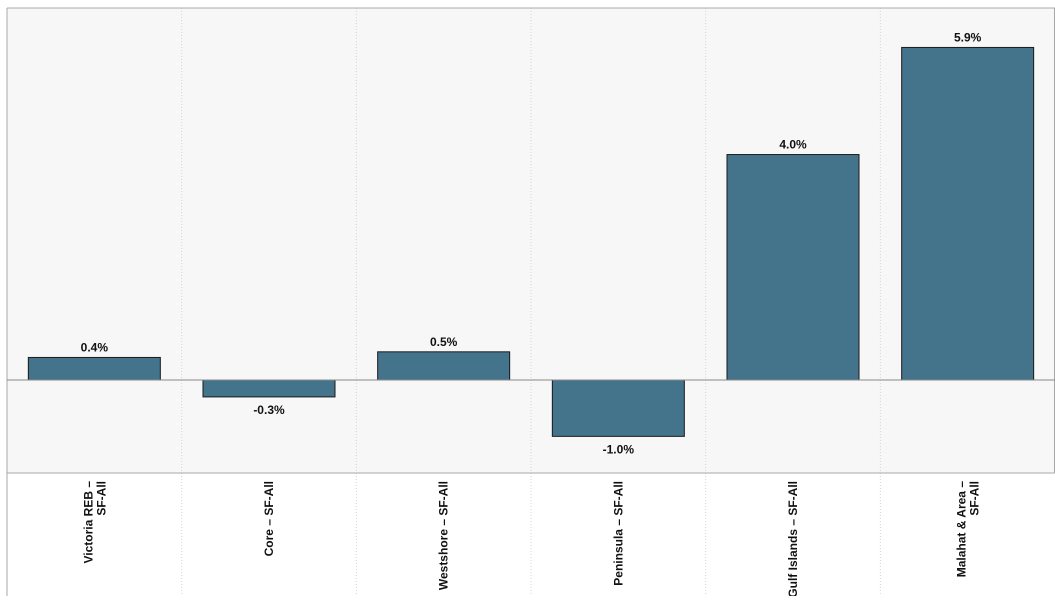 This screenshot has width=1055, height=601. Describe the element at coordinates (793, 538) in the screenshot. I see `x-tick-label: Gulf Islands – SF-All` at that location.